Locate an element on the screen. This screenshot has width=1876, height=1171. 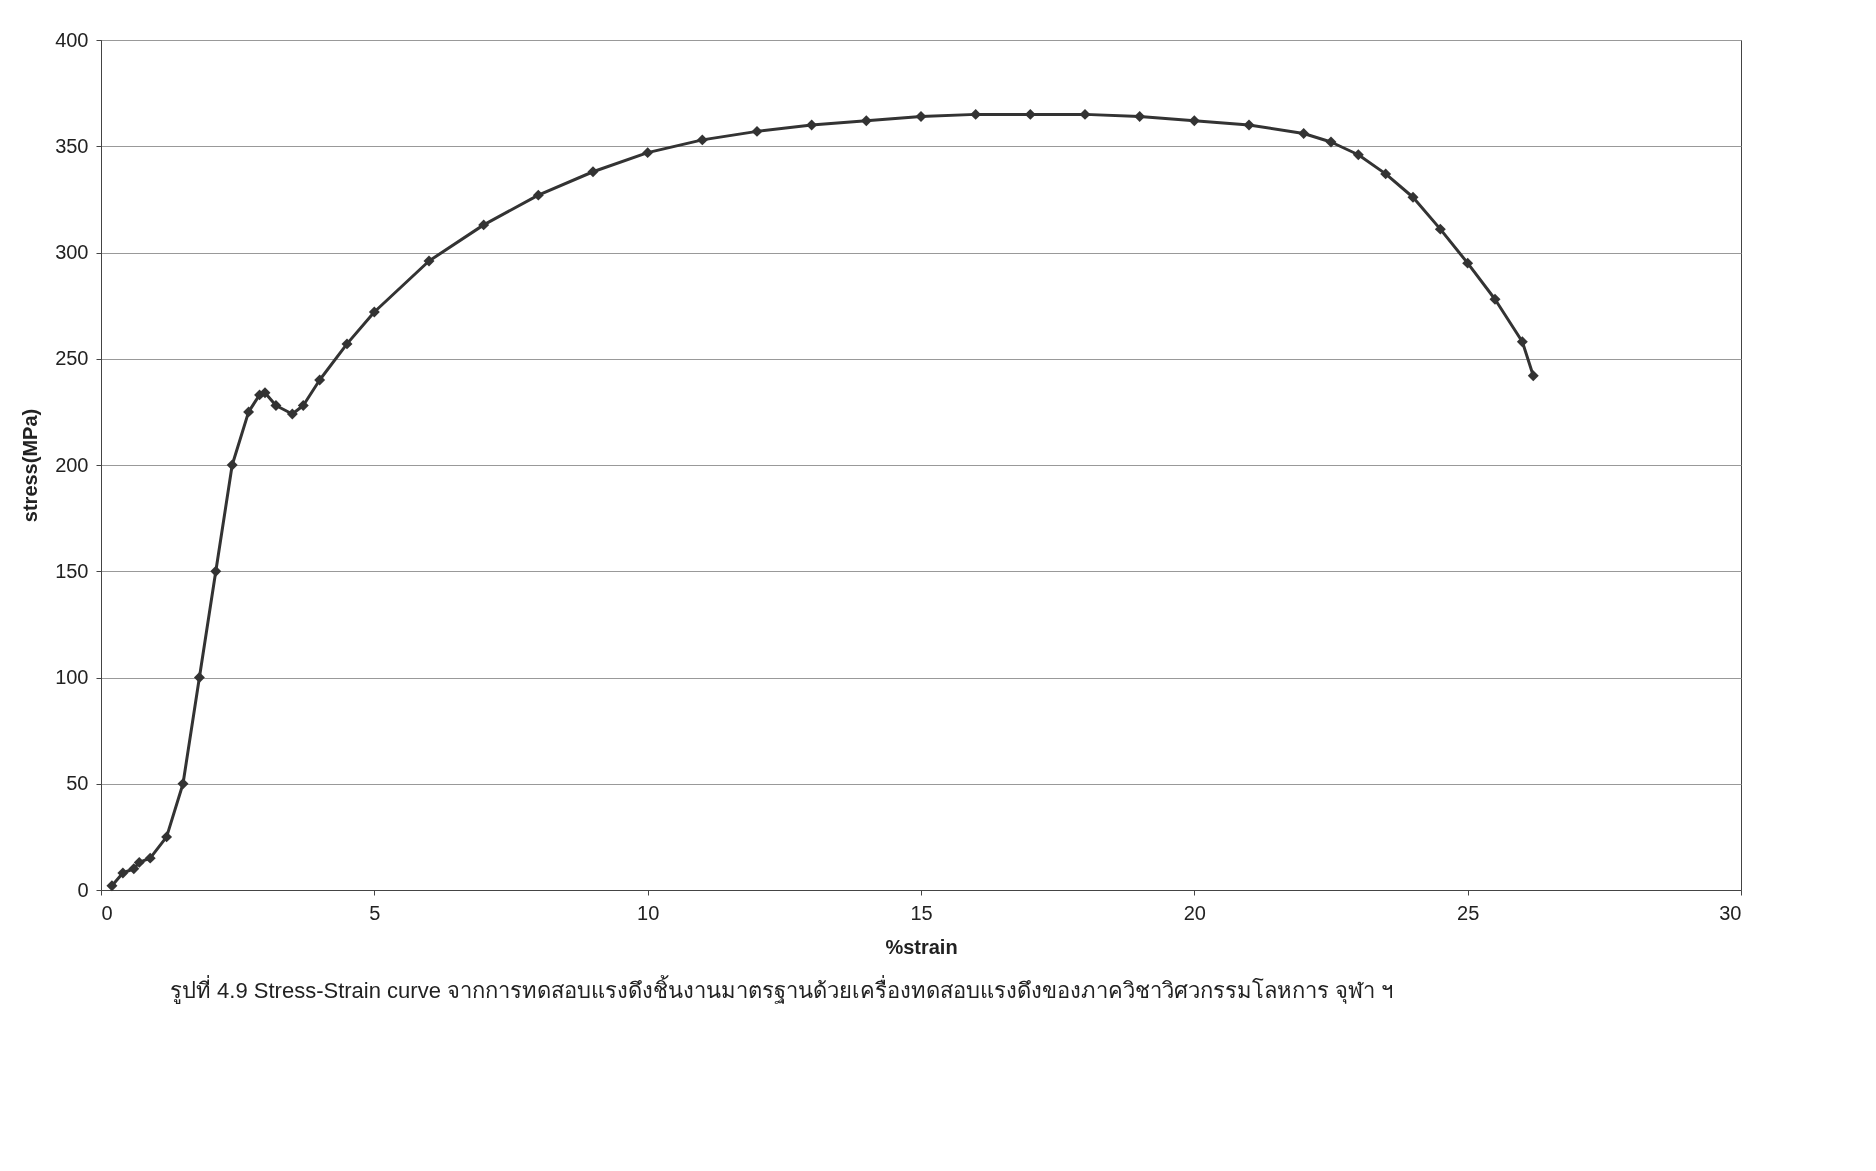
y-tick-label: 300 is located at coordinates (72, 252).